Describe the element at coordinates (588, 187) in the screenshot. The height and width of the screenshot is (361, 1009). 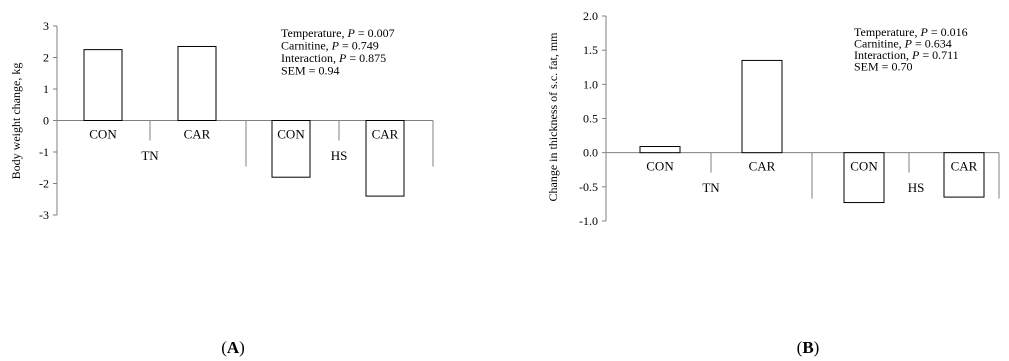
I see `y-tick-label: -0.5` at that location.